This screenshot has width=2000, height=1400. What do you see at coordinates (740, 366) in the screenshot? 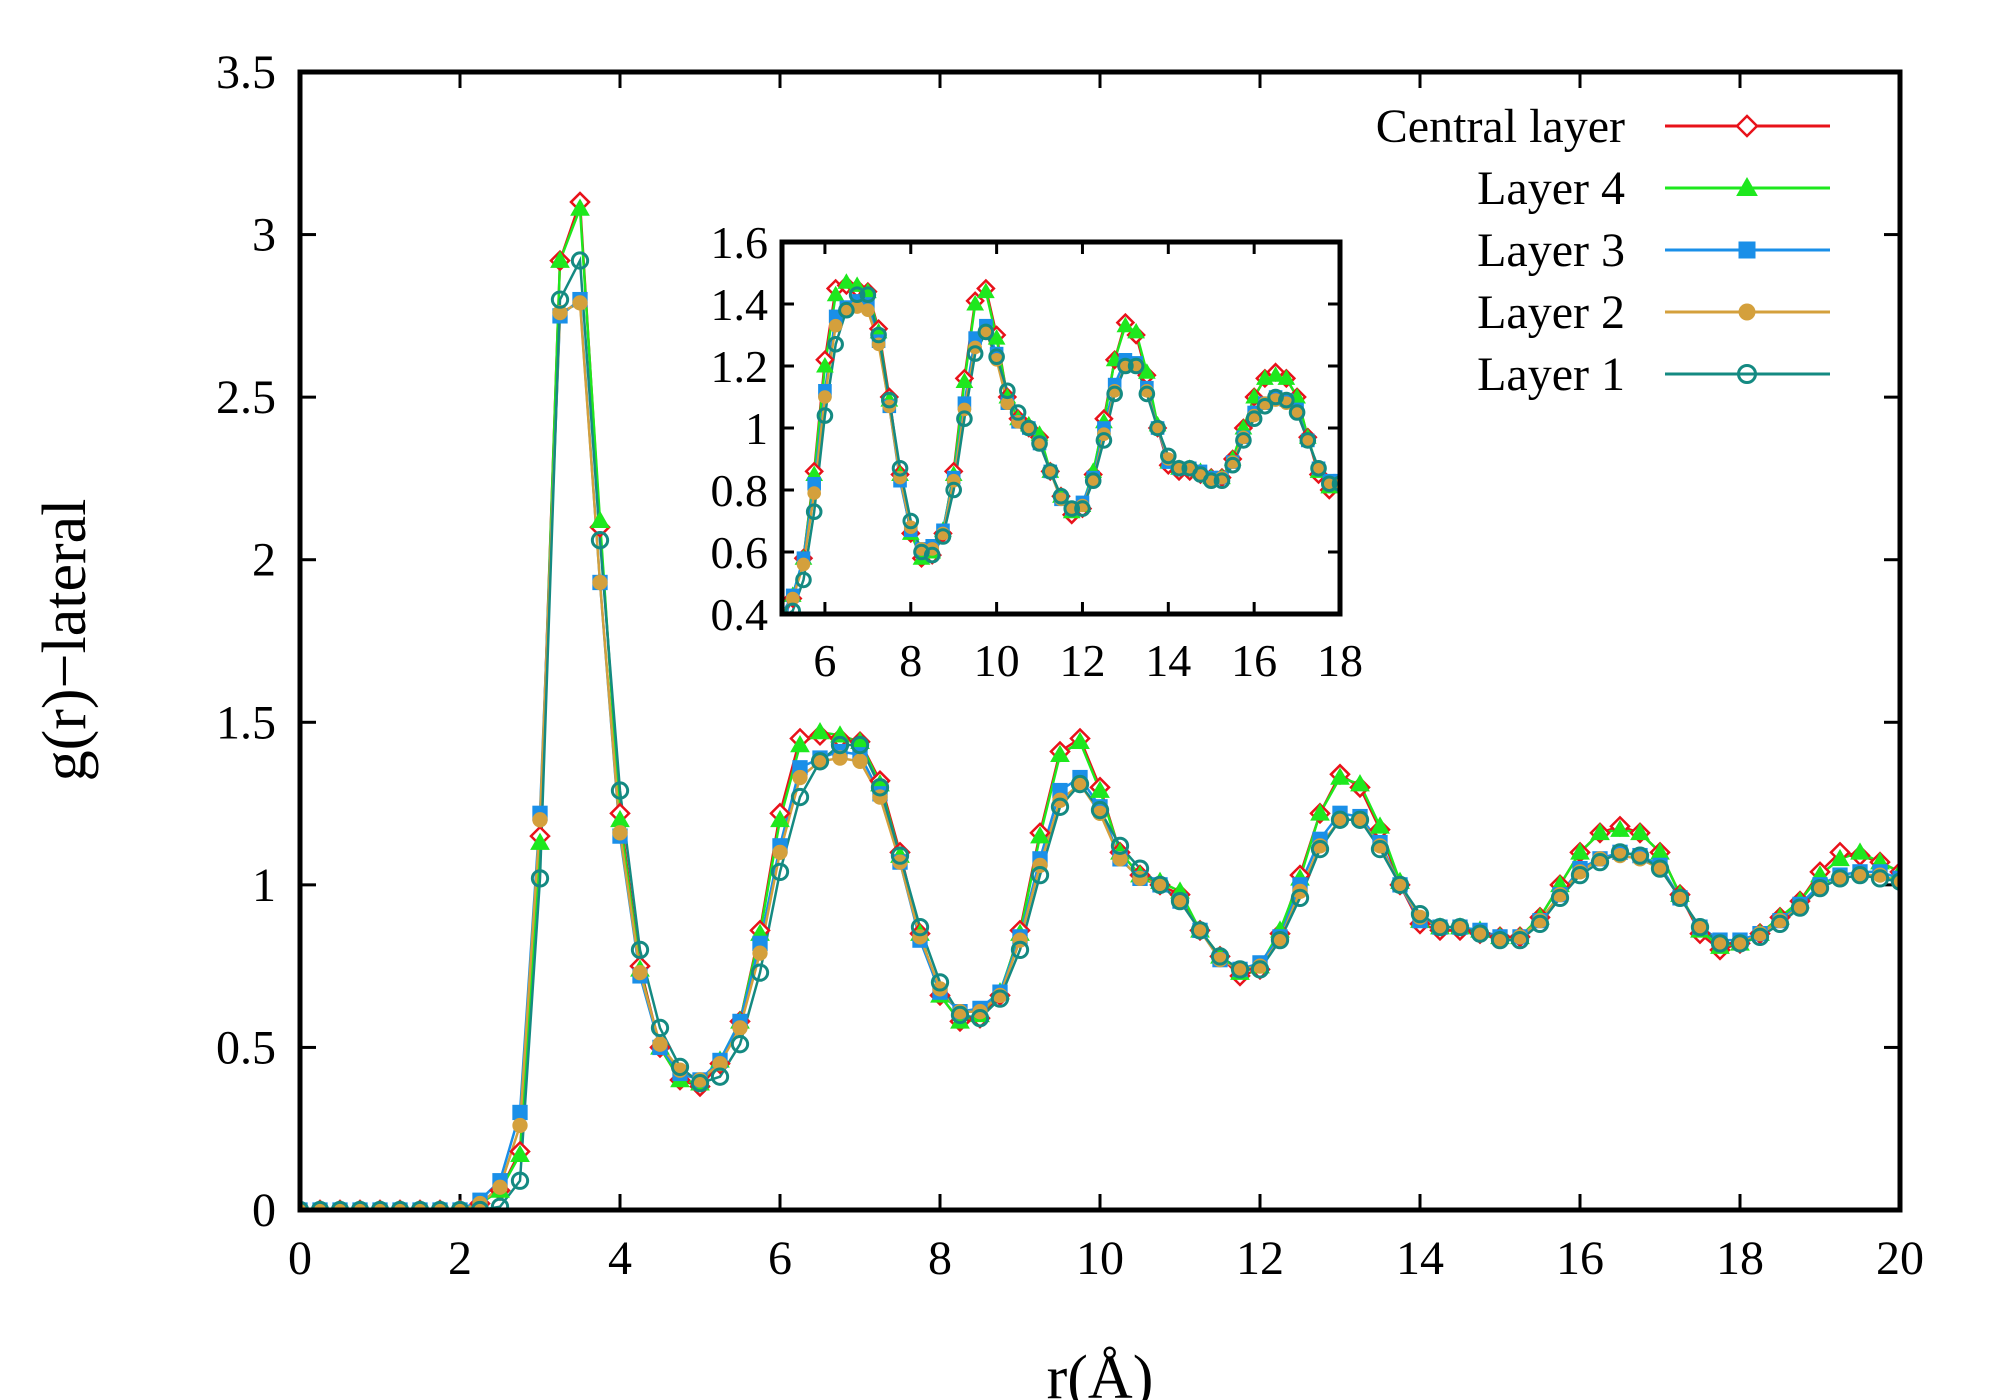
I see `inset-y-tick-label: 1.2` at bounding box center [740, 366].